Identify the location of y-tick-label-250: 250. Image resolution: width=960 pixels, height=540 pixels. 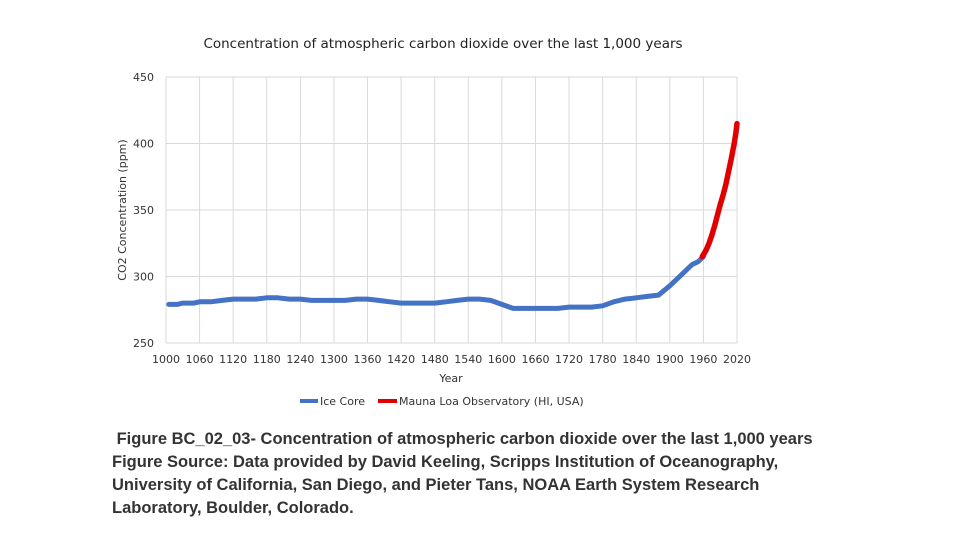
(143, 343).